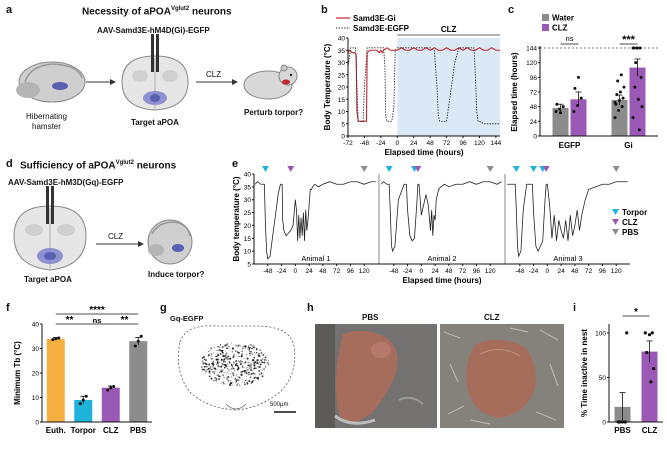 The height and width of the screenshot is (452, 667). Describe the element at coordinates (155, 122) in the screenshot. I see `panel-a-mid-label: Target aPOA` at that location.